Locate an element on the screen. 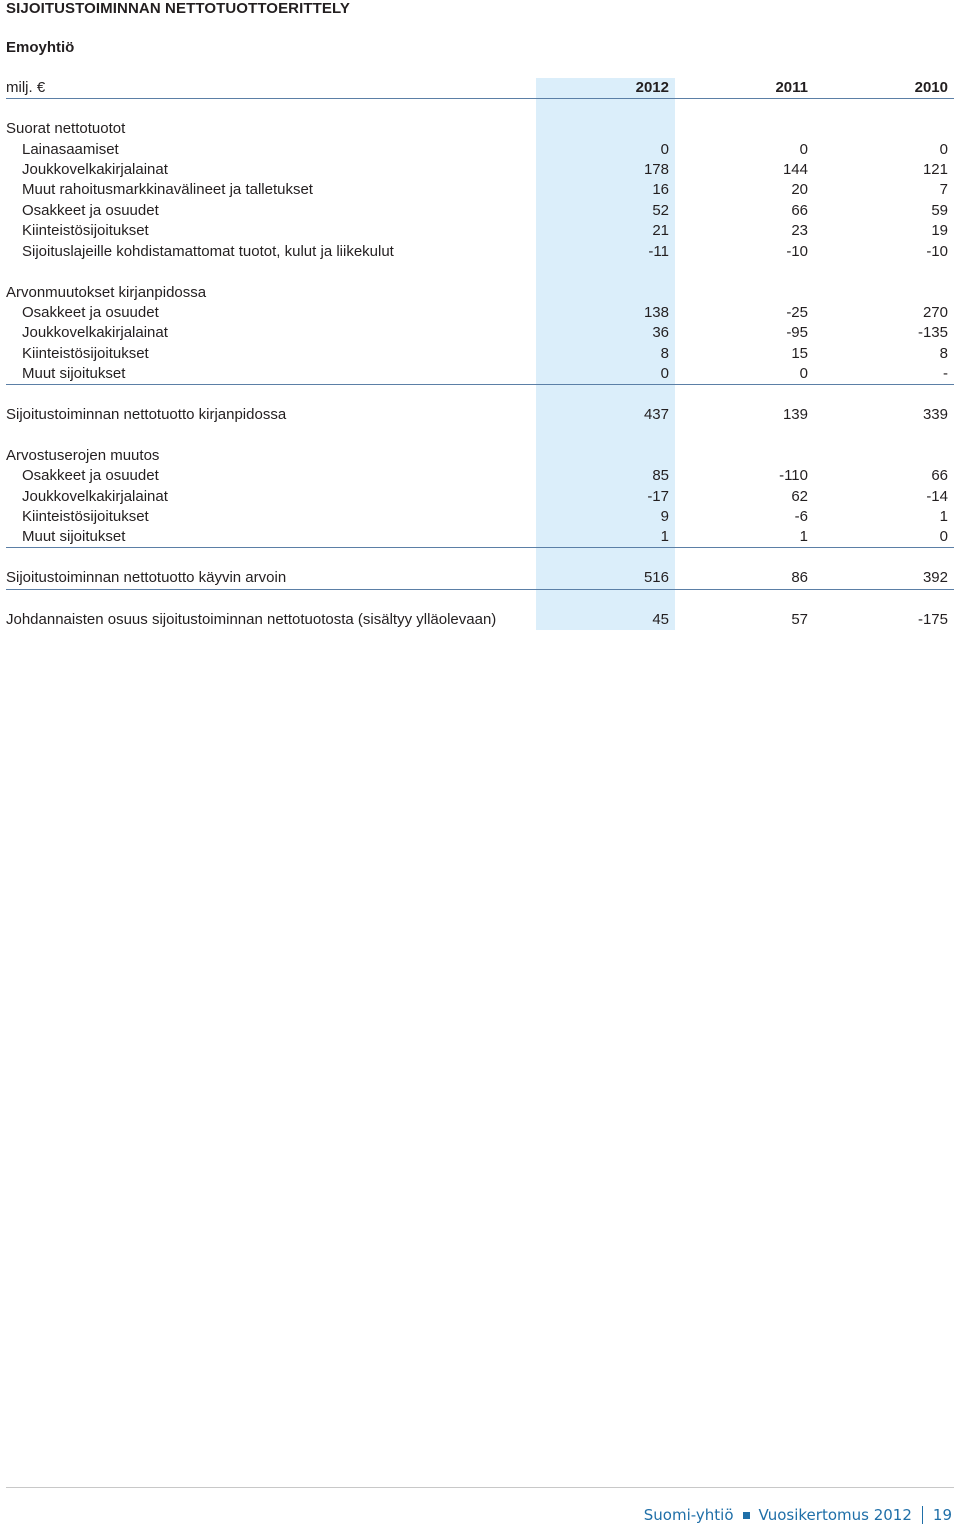 This screenshot has width=960, height=1530. footer-report: Vuosikertomus 2012 is located at coordinates (835, 1515).